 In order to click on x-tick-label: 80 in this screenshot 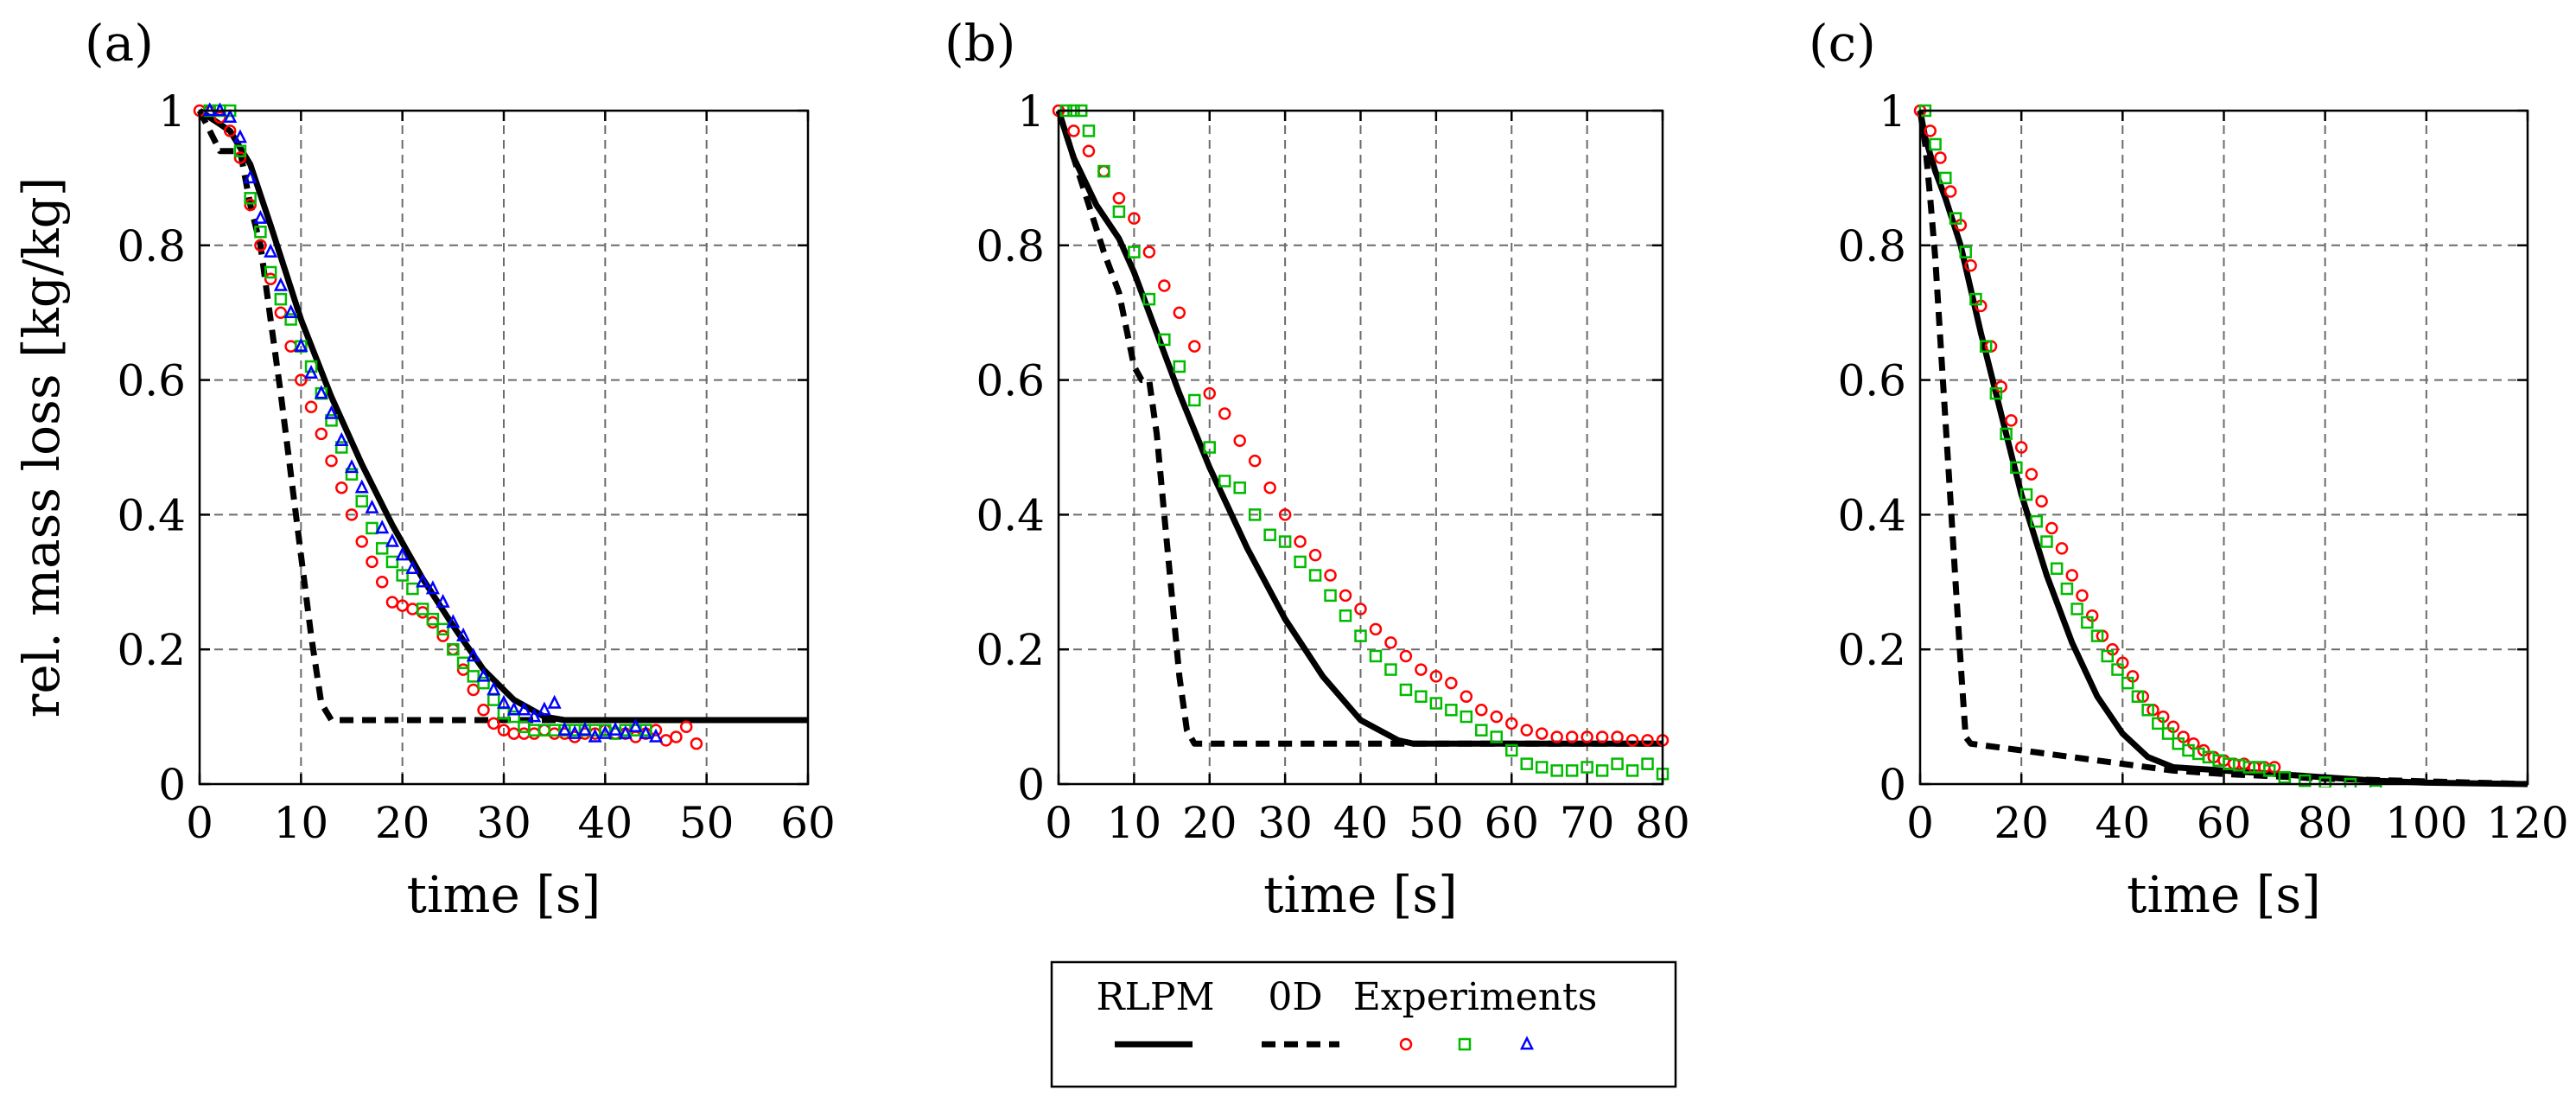, I will do `click(1662, 823)`.